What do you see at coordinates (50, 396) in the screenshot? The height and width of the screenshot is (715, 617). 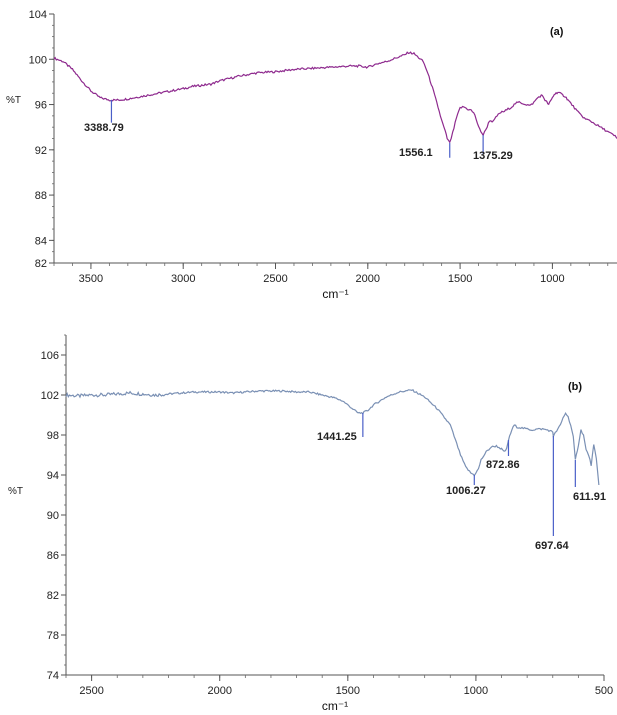 I see `y-tick-label: 102` at bounding box center [50, 396].